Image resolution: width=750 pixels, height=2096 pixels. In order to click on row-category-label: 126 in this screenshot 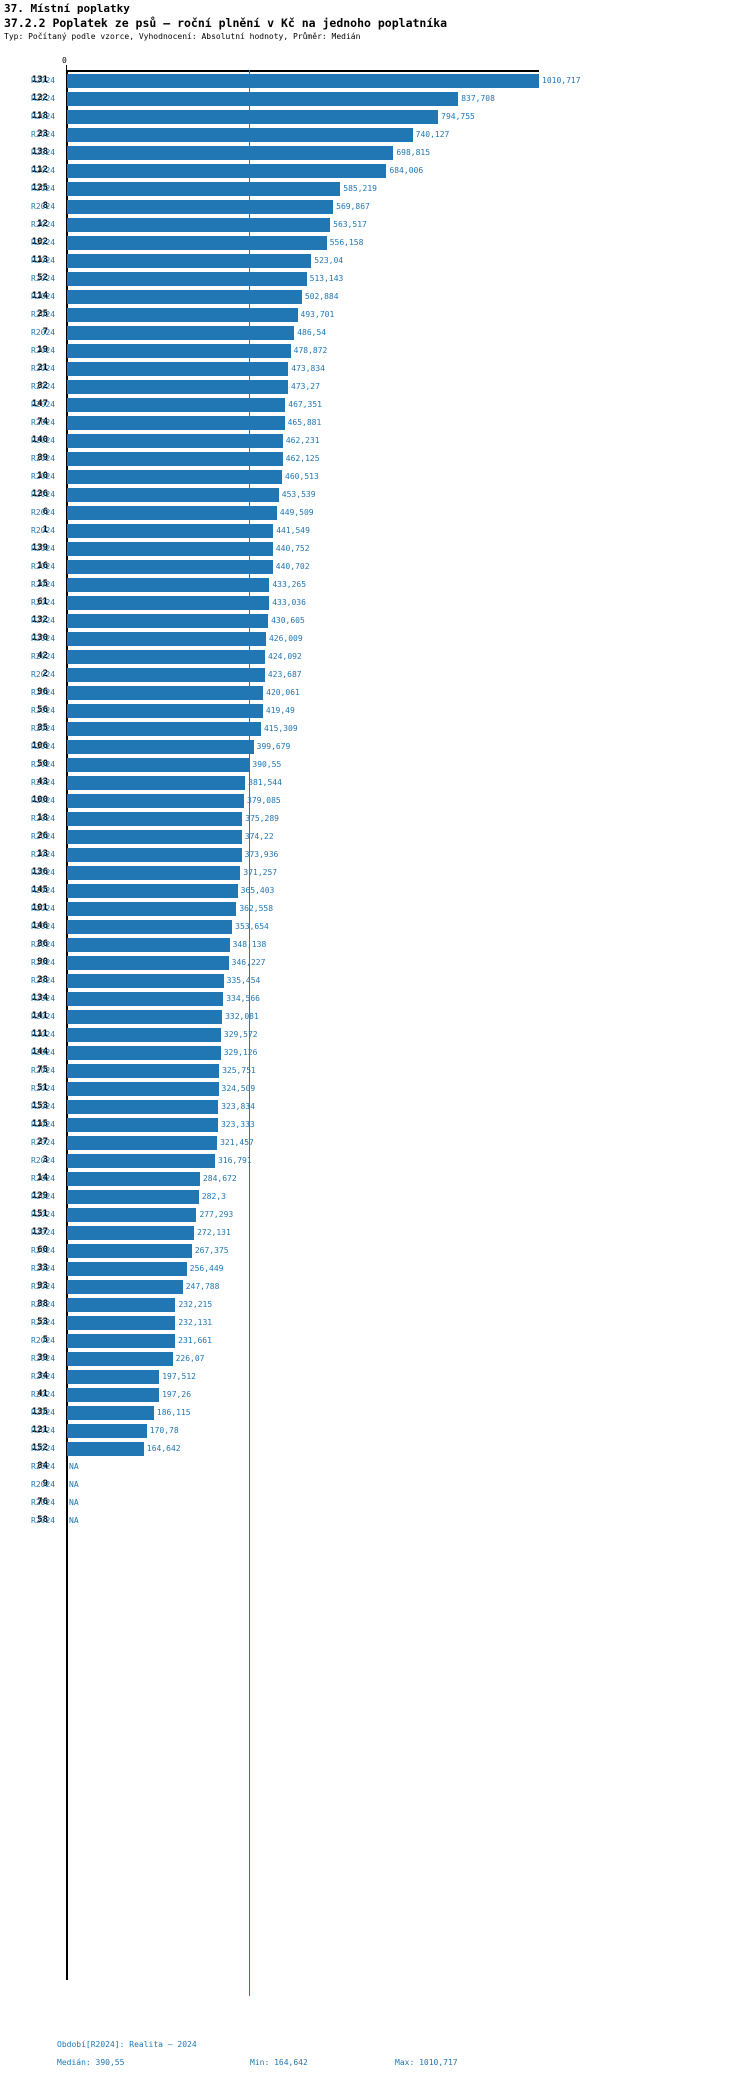, I will do `click(39, 494)`.